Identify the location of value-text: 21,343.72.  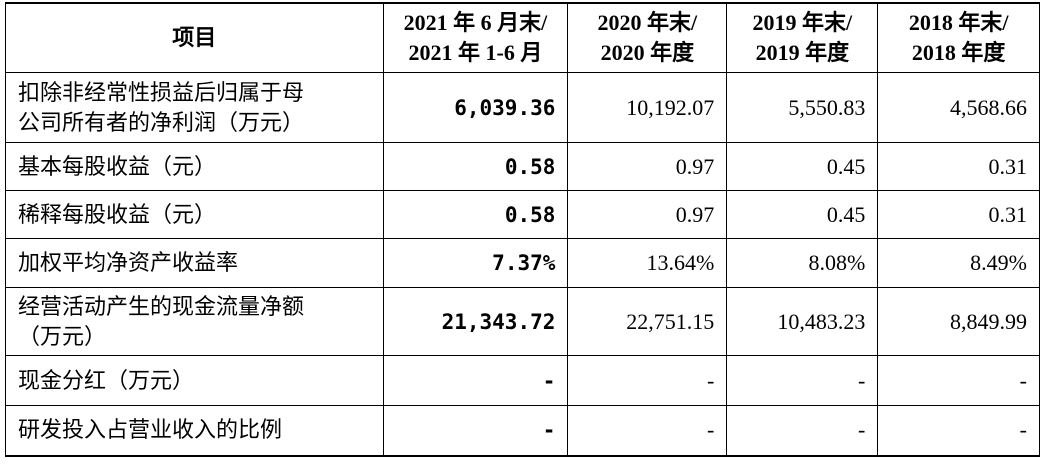
(498, 321).